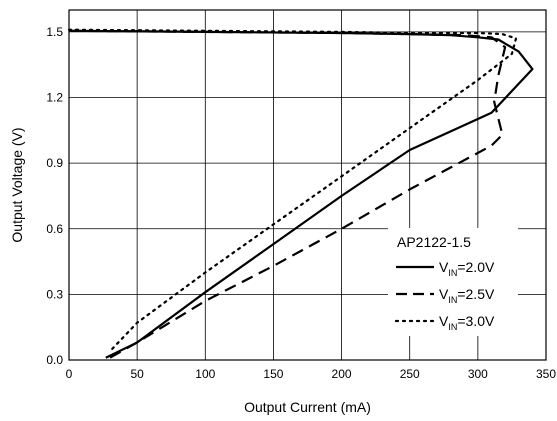 This screenshot has height=421, width=557. I want to click on x-tick-label: 150, so click(273, 374).